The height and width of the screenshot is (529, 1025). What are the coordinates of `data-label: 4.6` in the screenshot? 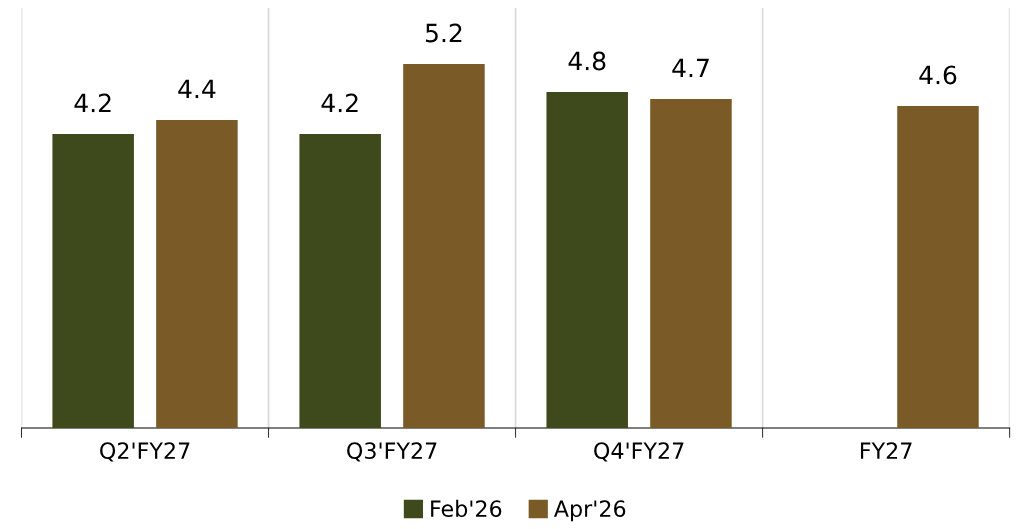 It's located at (938, 75).